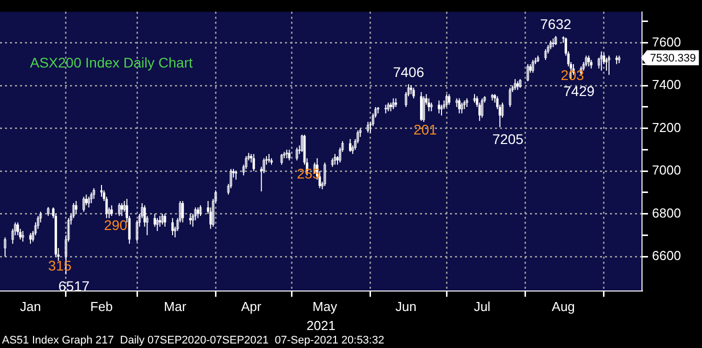  What do you see at coordinates (666, 127) in the screenshot?
I see `y-tick-label: 7200` at bounding box center [666, 127].